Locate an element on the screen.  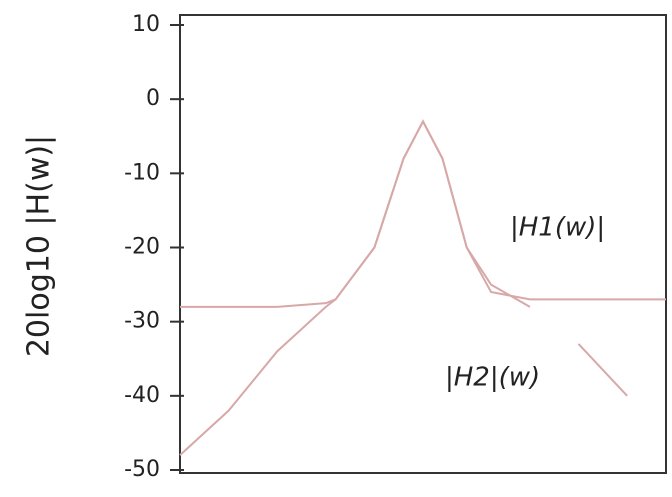
y-tick-label: -40 is located at coordinates (142, 395).